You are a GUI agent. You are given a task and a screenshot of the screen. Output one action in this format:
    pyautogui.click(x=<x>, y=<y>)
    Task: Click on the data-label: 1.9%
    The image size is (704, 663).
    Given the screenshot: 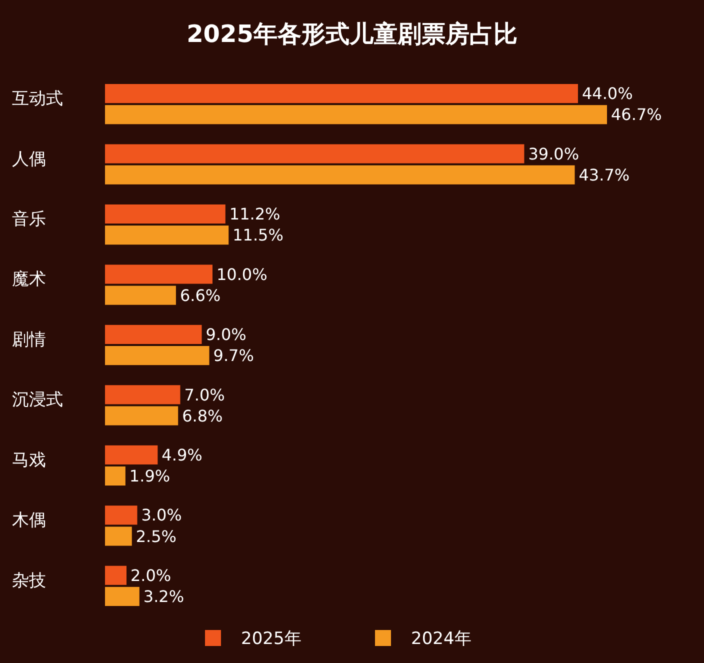 What is the action you would take?
    pyautogui.click(x=149, y=476)
    